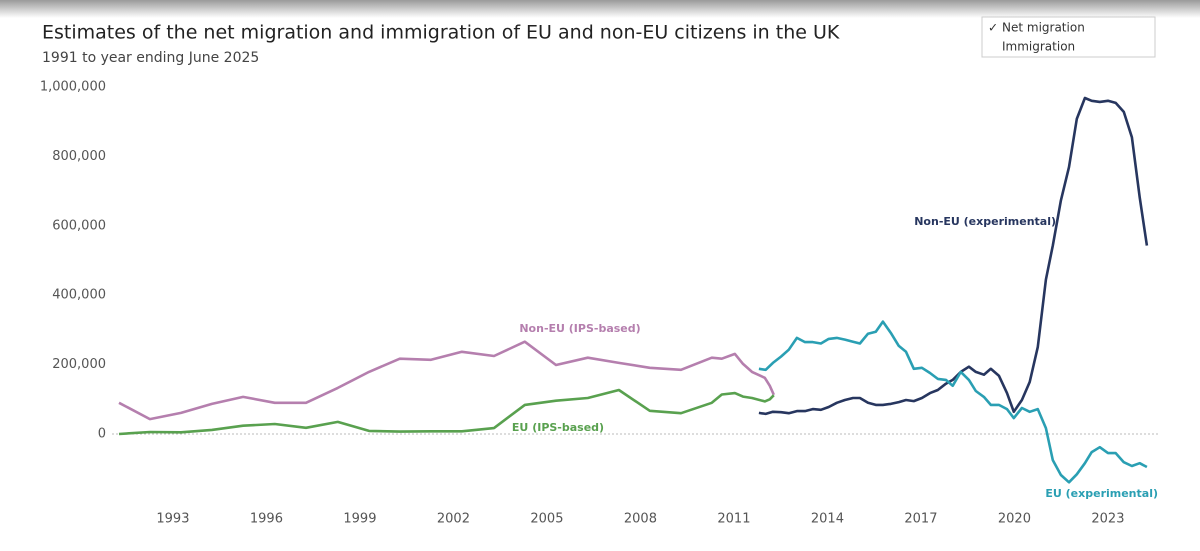 This screenshot has height=551, width=1200. Describe the element at coordinates (1107, 519) in the screenshot. I see `x-tick-label: 2023` at that location.